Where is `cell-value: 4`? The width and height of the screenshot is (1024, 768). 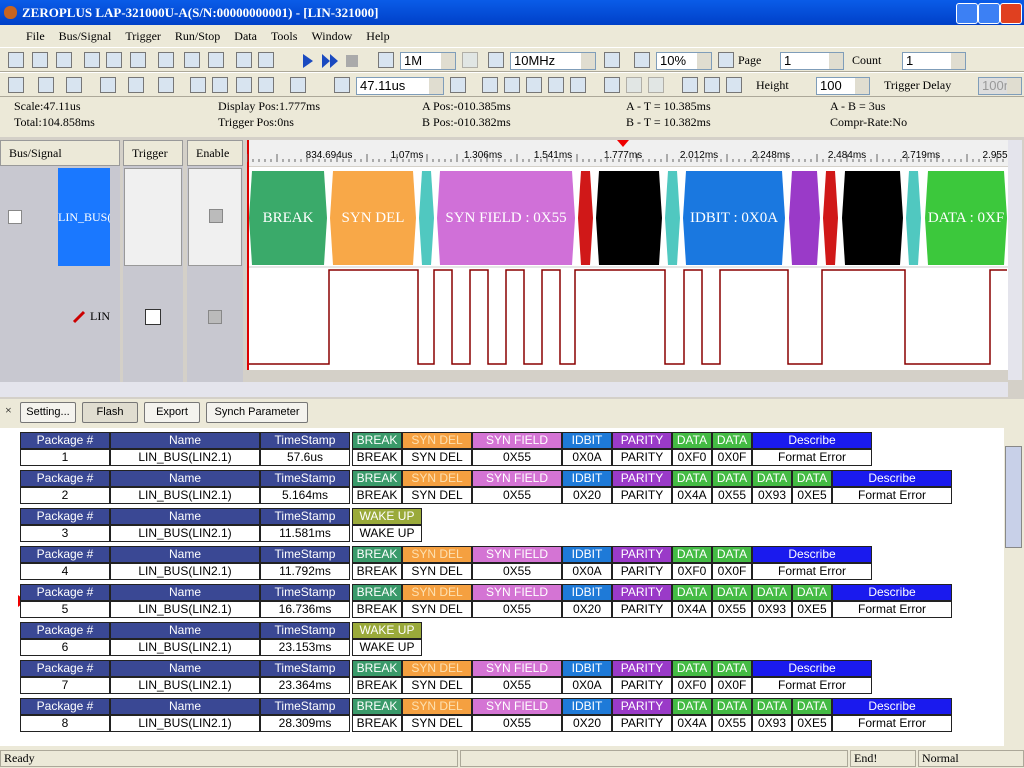
cell-value: 4 is located at coordinates (65, 571).